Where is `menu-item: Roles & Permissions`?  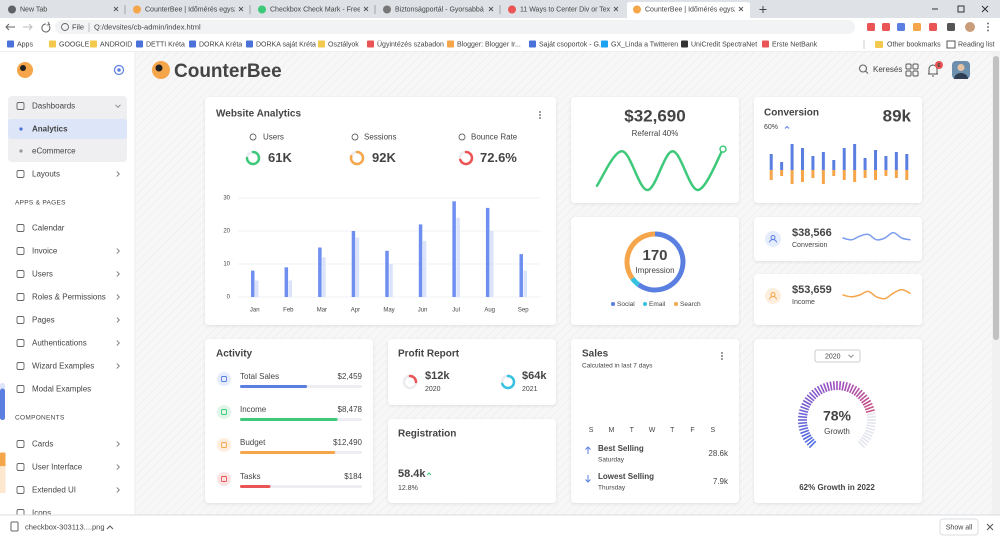 menu-item: Roles & Permissions is located at coordinates (69, 297).